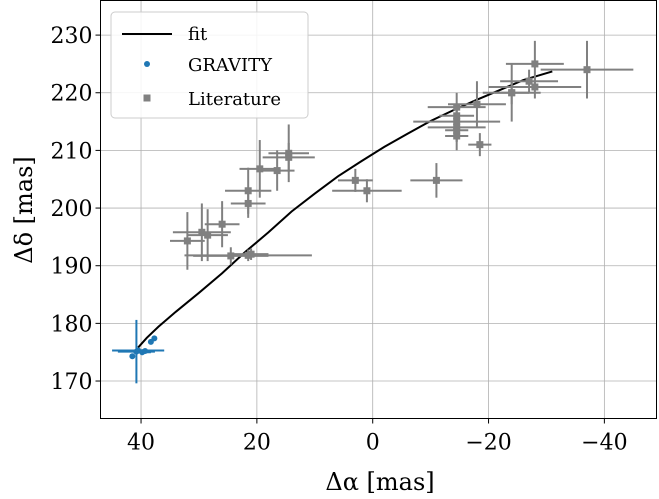 This screenshot has width=659, height=499. What do you see at coordinates (24, 210) in the screenshot?
I see `y-axis-label: Δδ [mas]` at bounding box center [24, 210].